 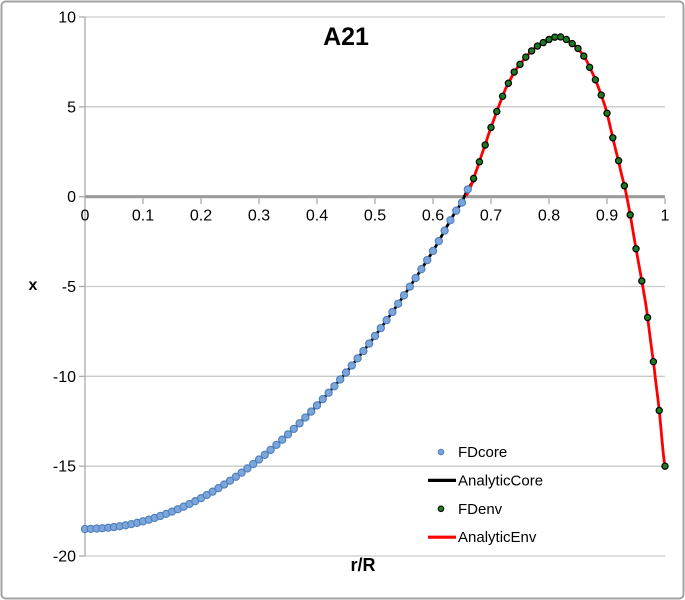 I want to click on legend-item: FDcore, so click(x=472, y=452).